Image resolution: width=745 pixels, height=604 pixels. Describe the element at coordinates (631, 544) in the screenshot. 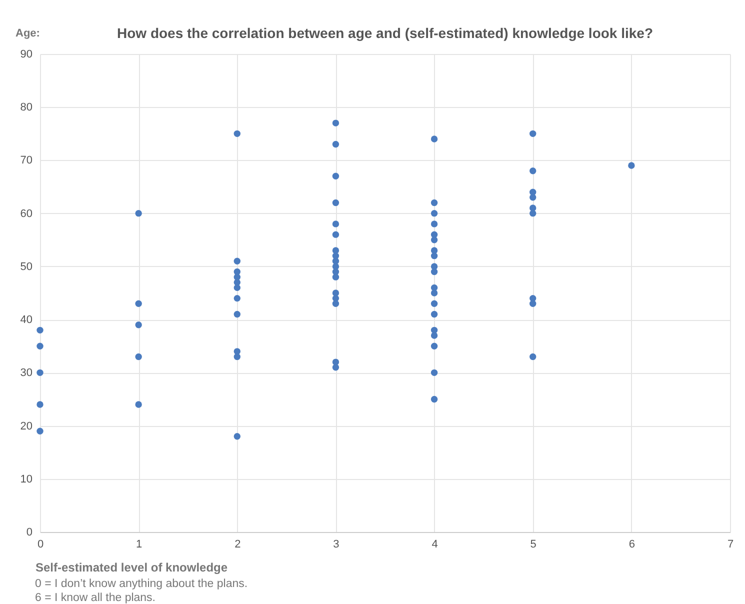

I see `x-tick-label: 6` at that location.